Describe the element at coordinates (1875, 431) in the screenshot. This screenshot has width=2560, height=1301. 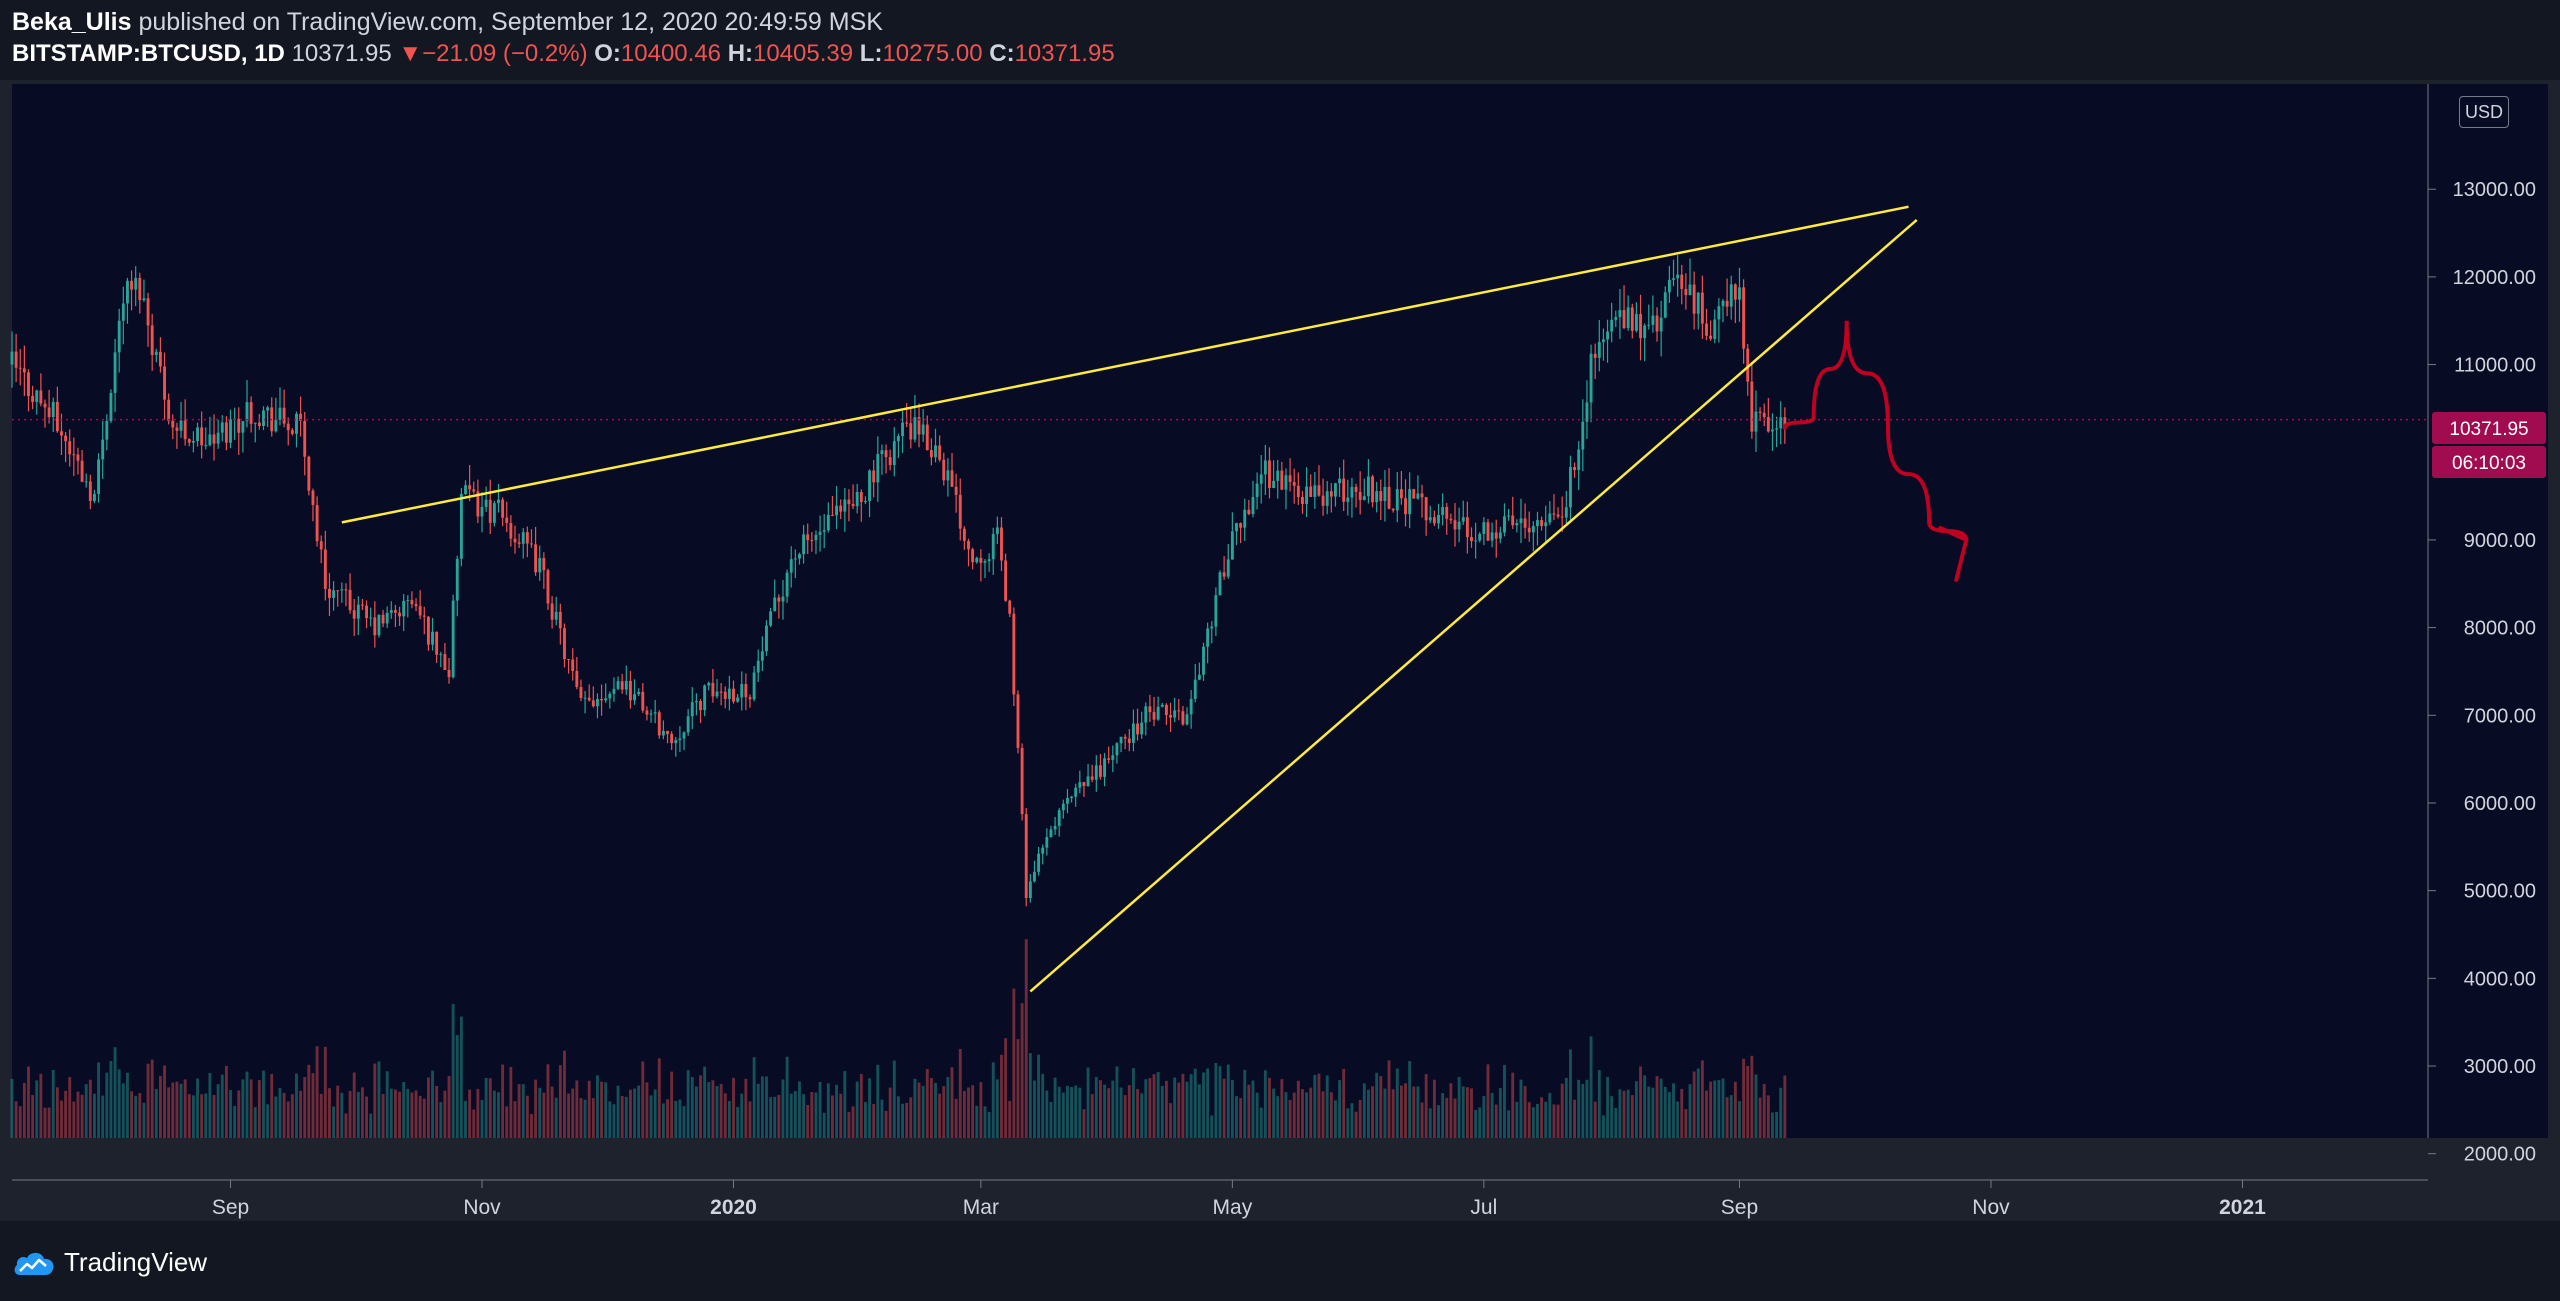
I see `projection-drawing` at that location.